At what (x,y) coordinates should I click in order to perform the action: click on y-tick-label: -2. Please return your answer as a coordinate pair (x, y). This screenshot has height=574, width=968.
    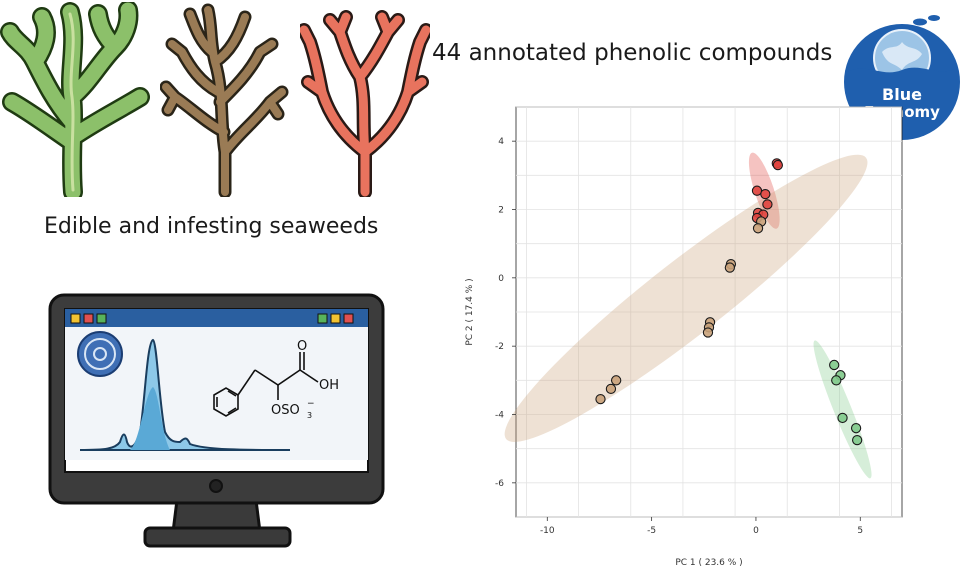
    Looking at the image, I should click on (499, 347).